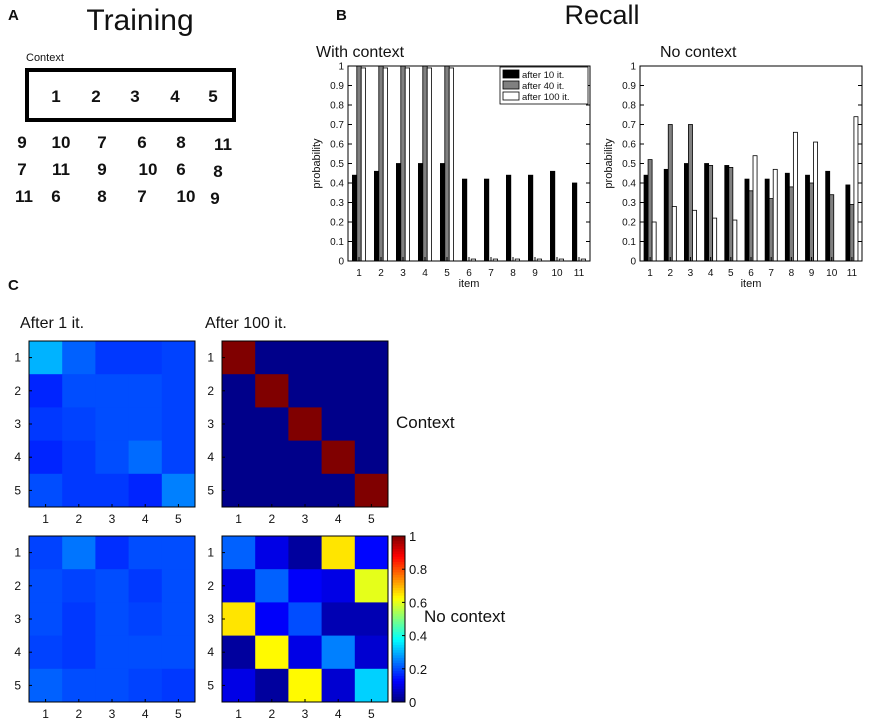  I want to click on x-tick-label: 5, so click(731, 273).